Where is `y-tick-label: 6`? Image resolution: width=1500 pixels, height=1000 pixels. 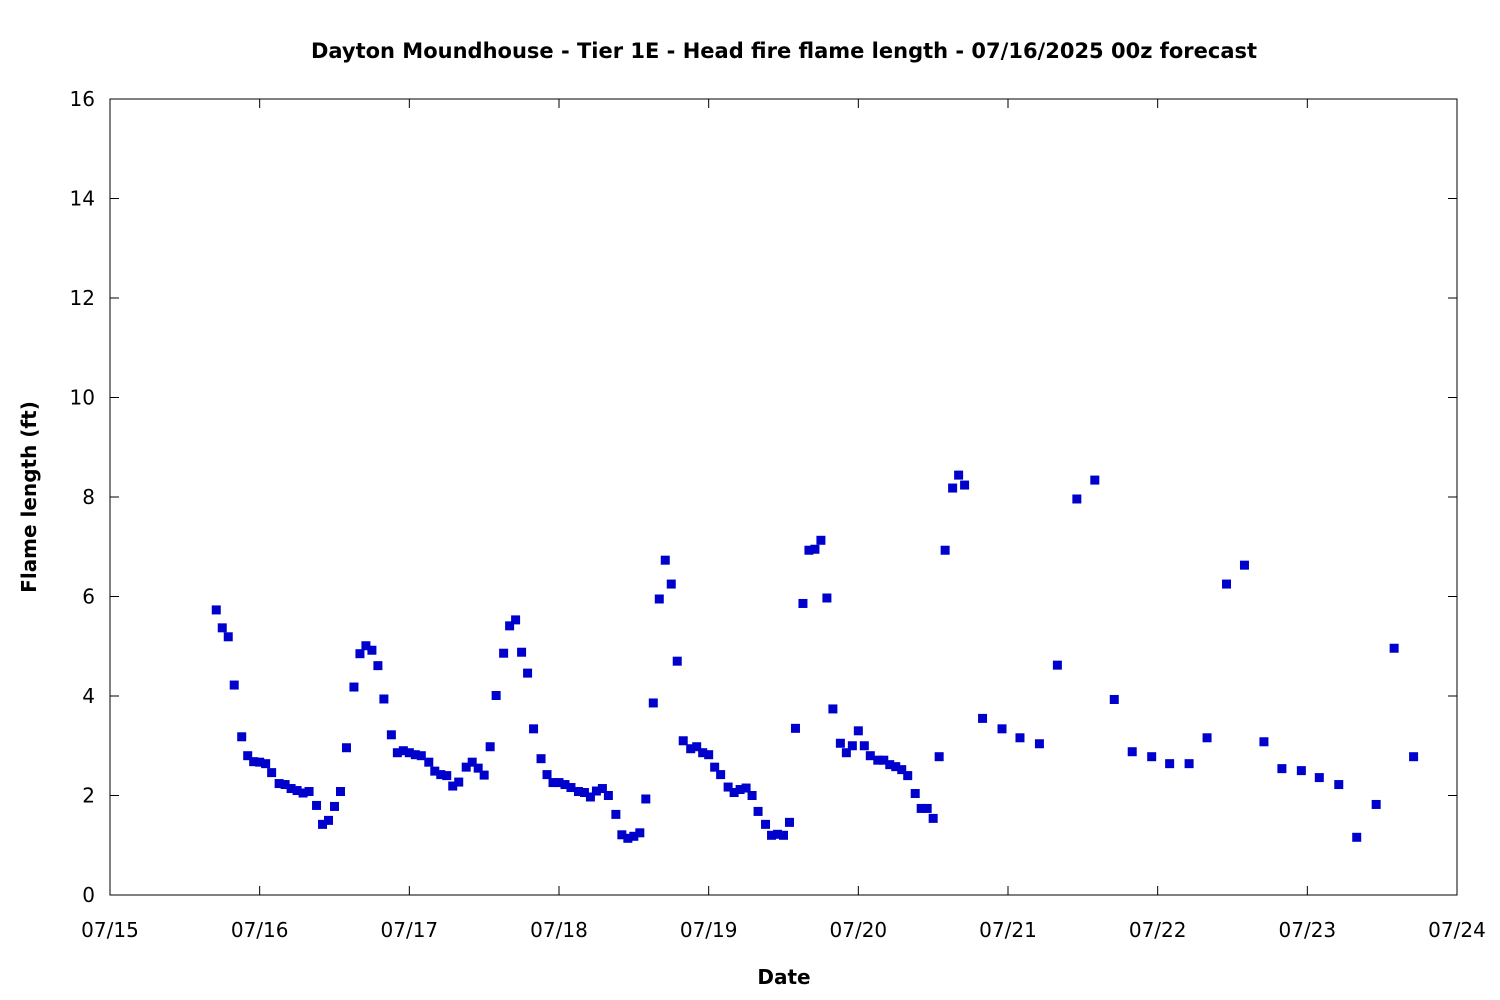
y-tick-label: 6 is located at coordinates (88, 597).